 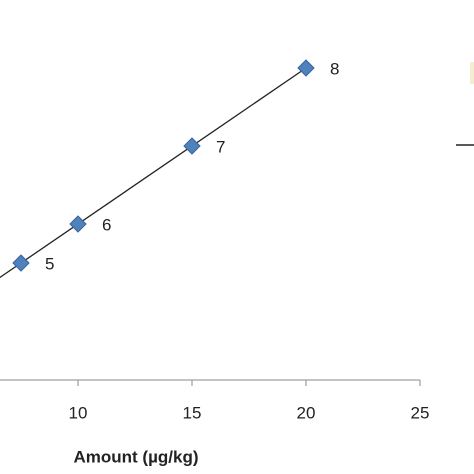 What do you see at coordinates (106, 224) in the screenshot?
I see `point-label: 6` at bounding box center [106, 224].